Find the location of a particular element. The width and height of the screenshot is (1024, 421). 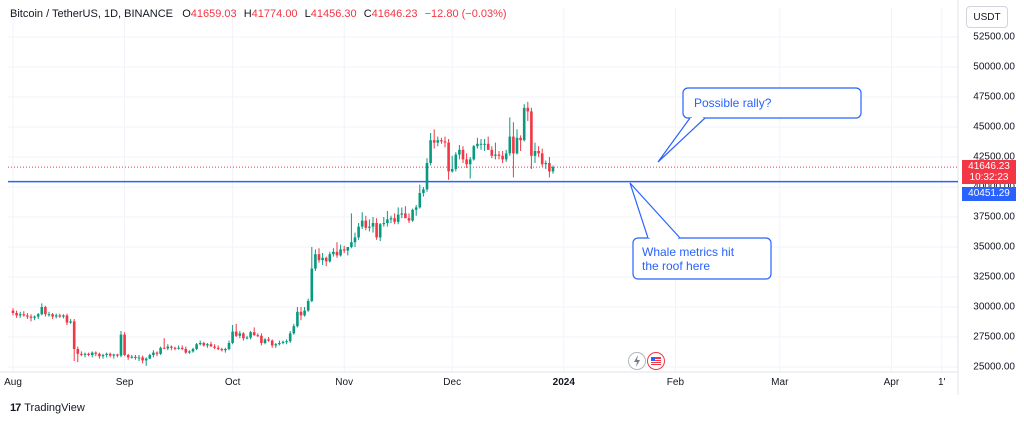

time-tick-label: Feb is located at coordinates (675, 382).